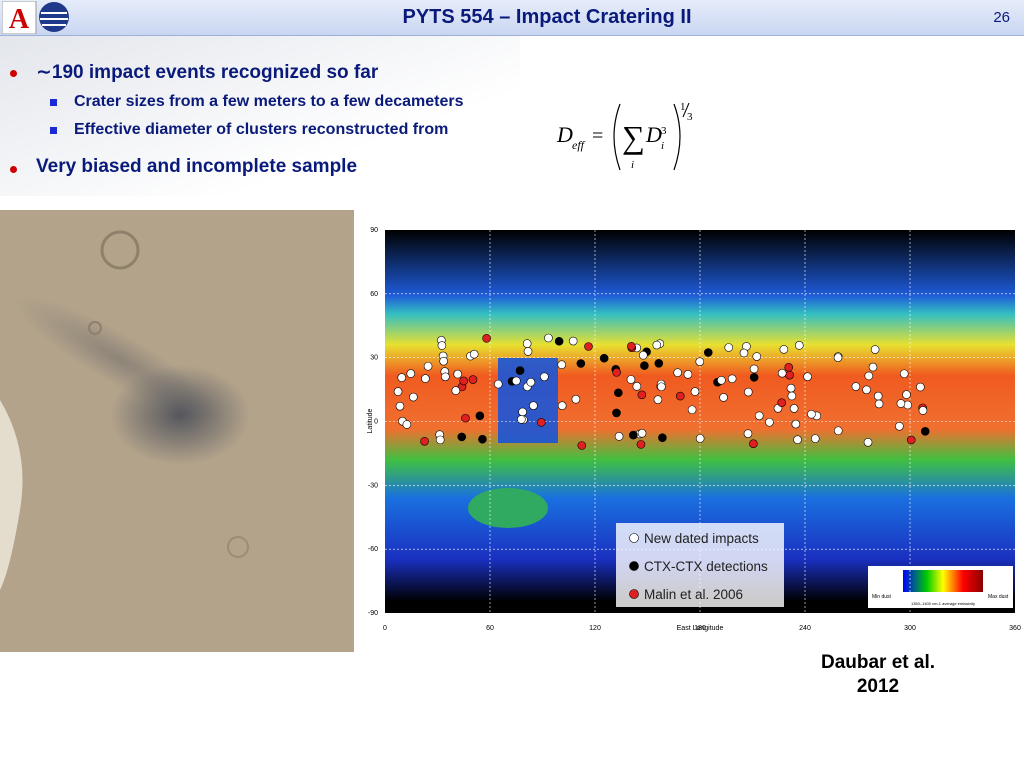 This screenshot has width=1024, height=768. I want to click on x-tick-label: 360, so click(1015, 628).